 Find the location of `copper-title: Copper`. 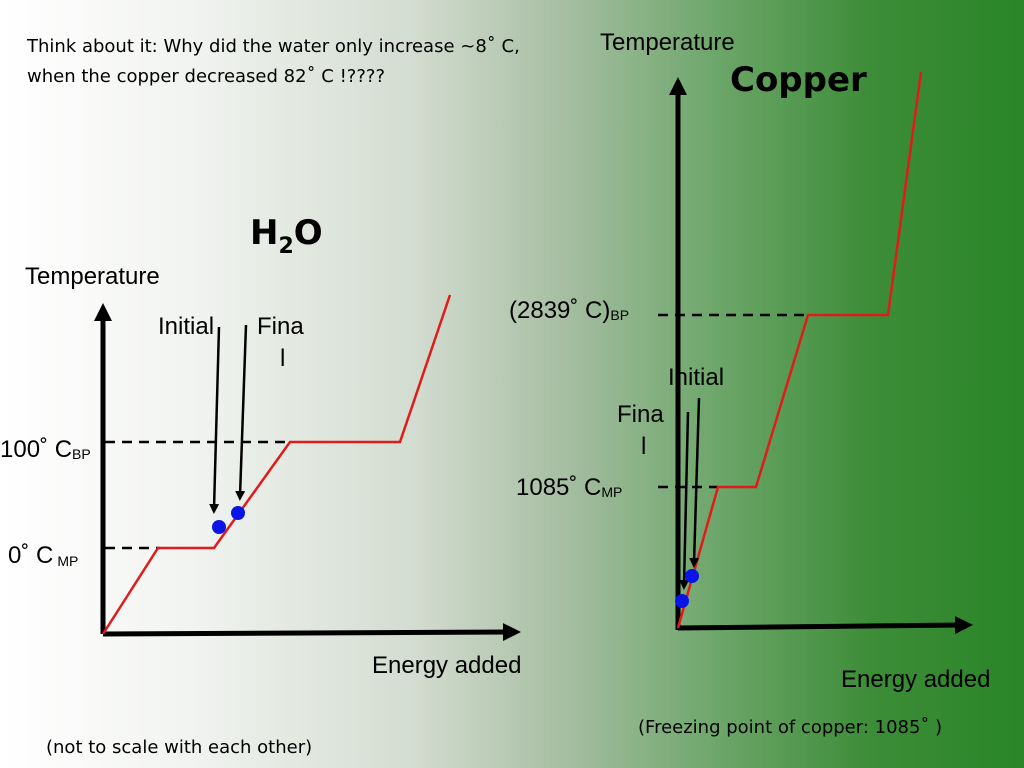

copper-title: Copper is located at coordinates (798, 80).